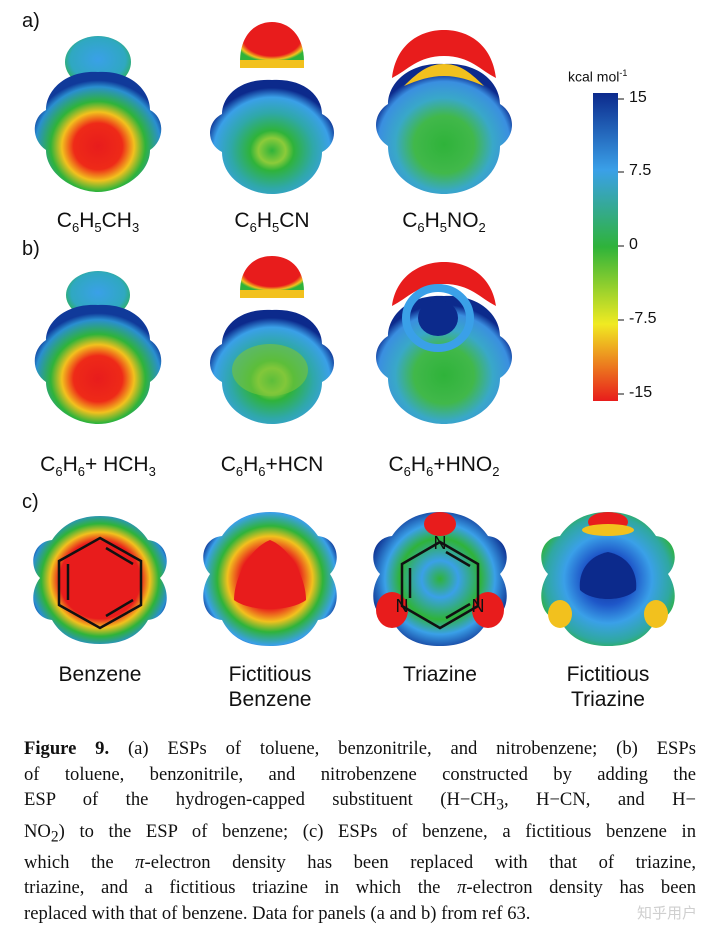 The image size is (715, 942). What do you see at coordinates (608, 579) in the screenshot?
I see `esp-fictitious-triazine-c` at bounding box center [608, 579].